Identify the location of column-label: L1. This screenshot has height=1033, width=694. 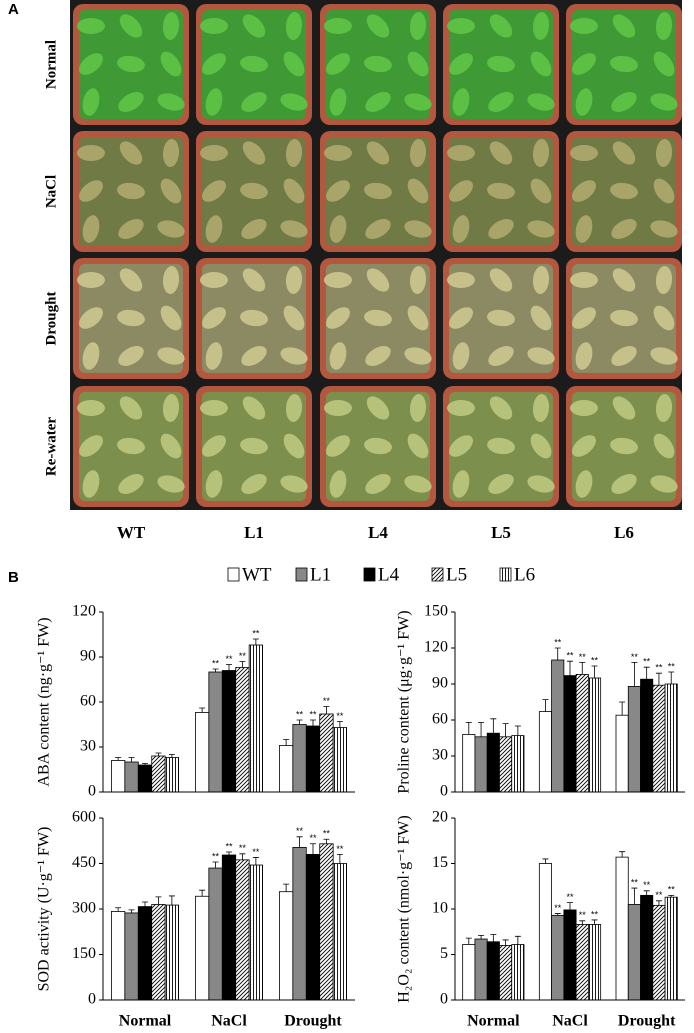
(254, 532).